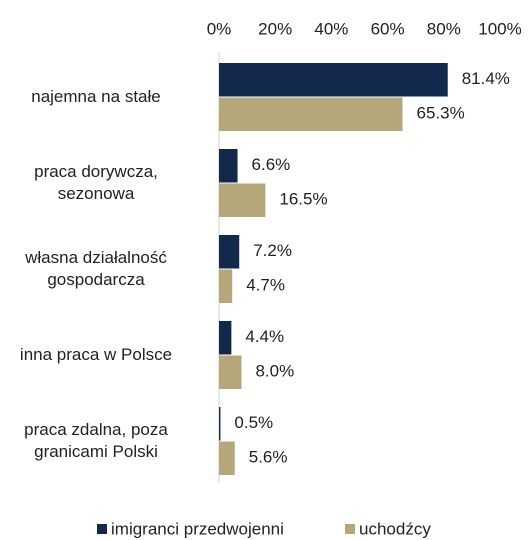  I want to click on value-label: 8.0%, so click(274, 371).